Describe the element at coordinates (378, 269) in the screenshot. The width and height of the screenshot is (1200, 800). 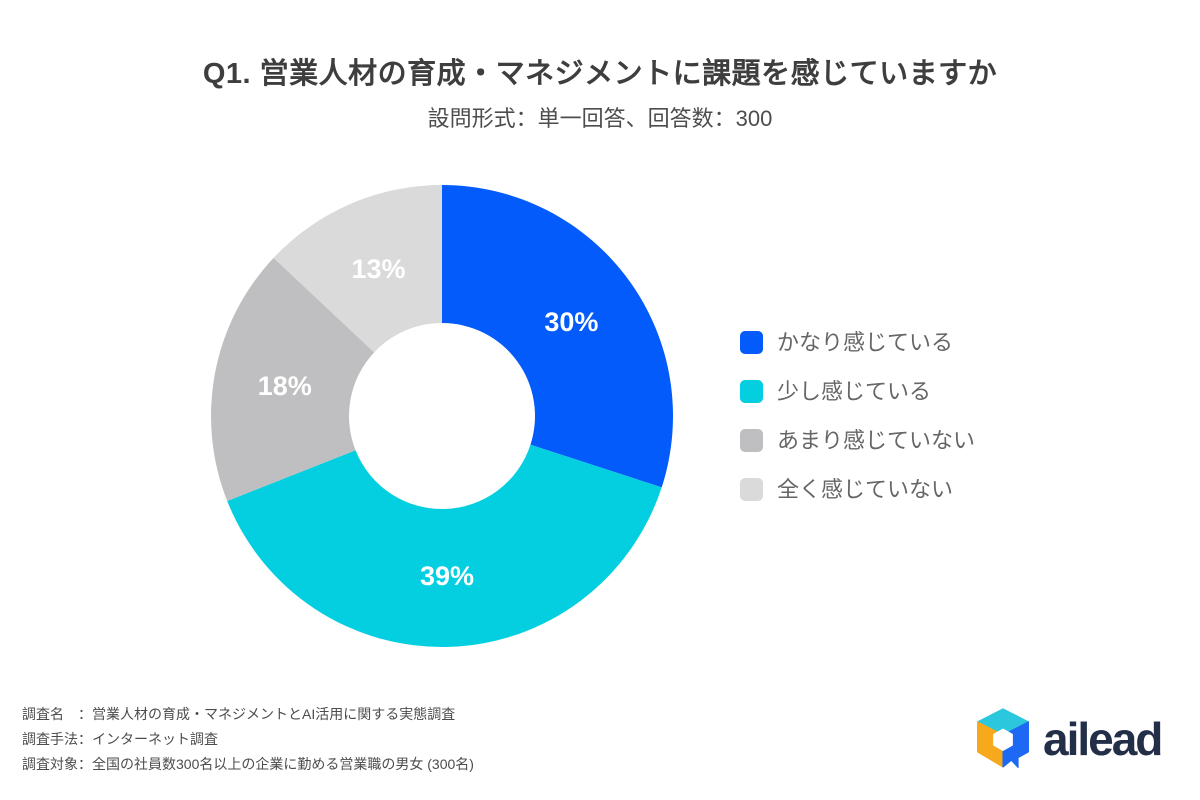
I see `slice-percentage-label: 13%` at that location.